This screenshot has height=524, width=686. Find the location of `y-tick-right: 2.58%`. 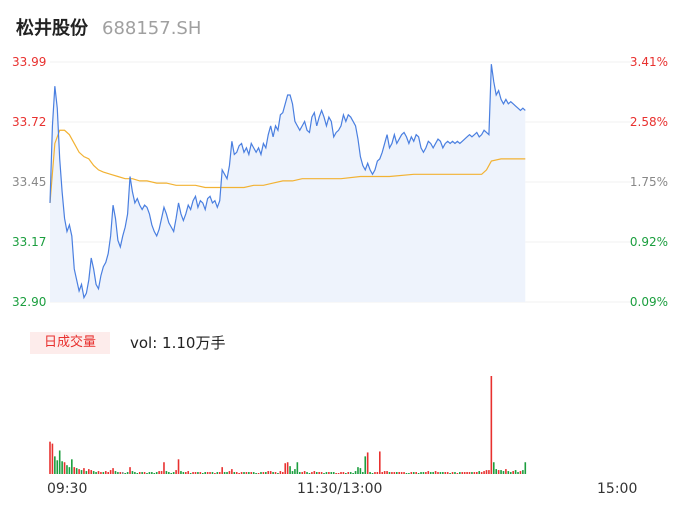

y-tick-right: 2.58% is located at coordinates (649, 122).